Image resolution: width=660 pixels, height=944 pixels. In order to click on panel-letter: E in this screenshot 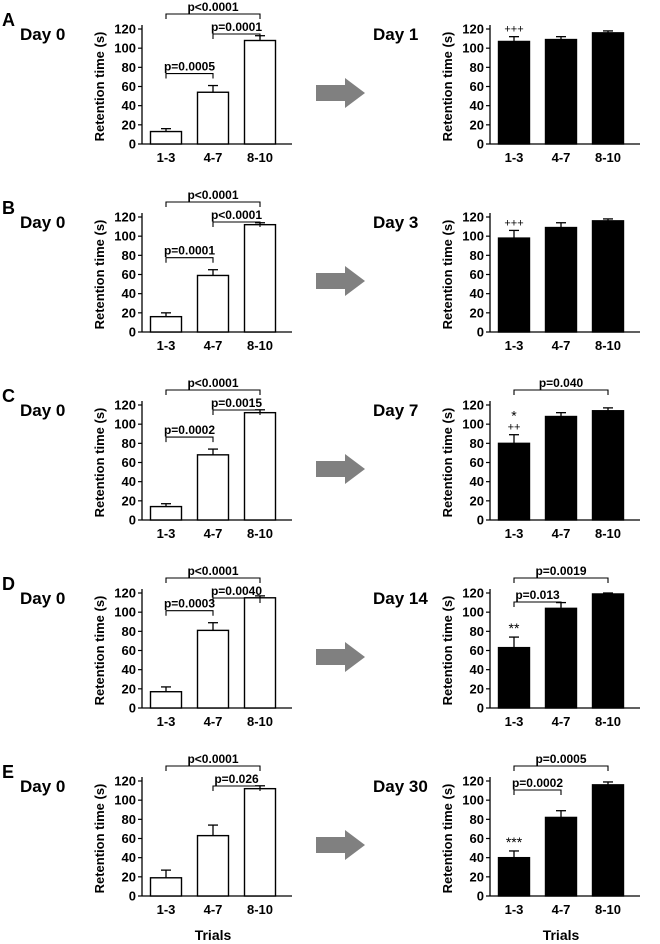, I will do `click(8, 772)`.